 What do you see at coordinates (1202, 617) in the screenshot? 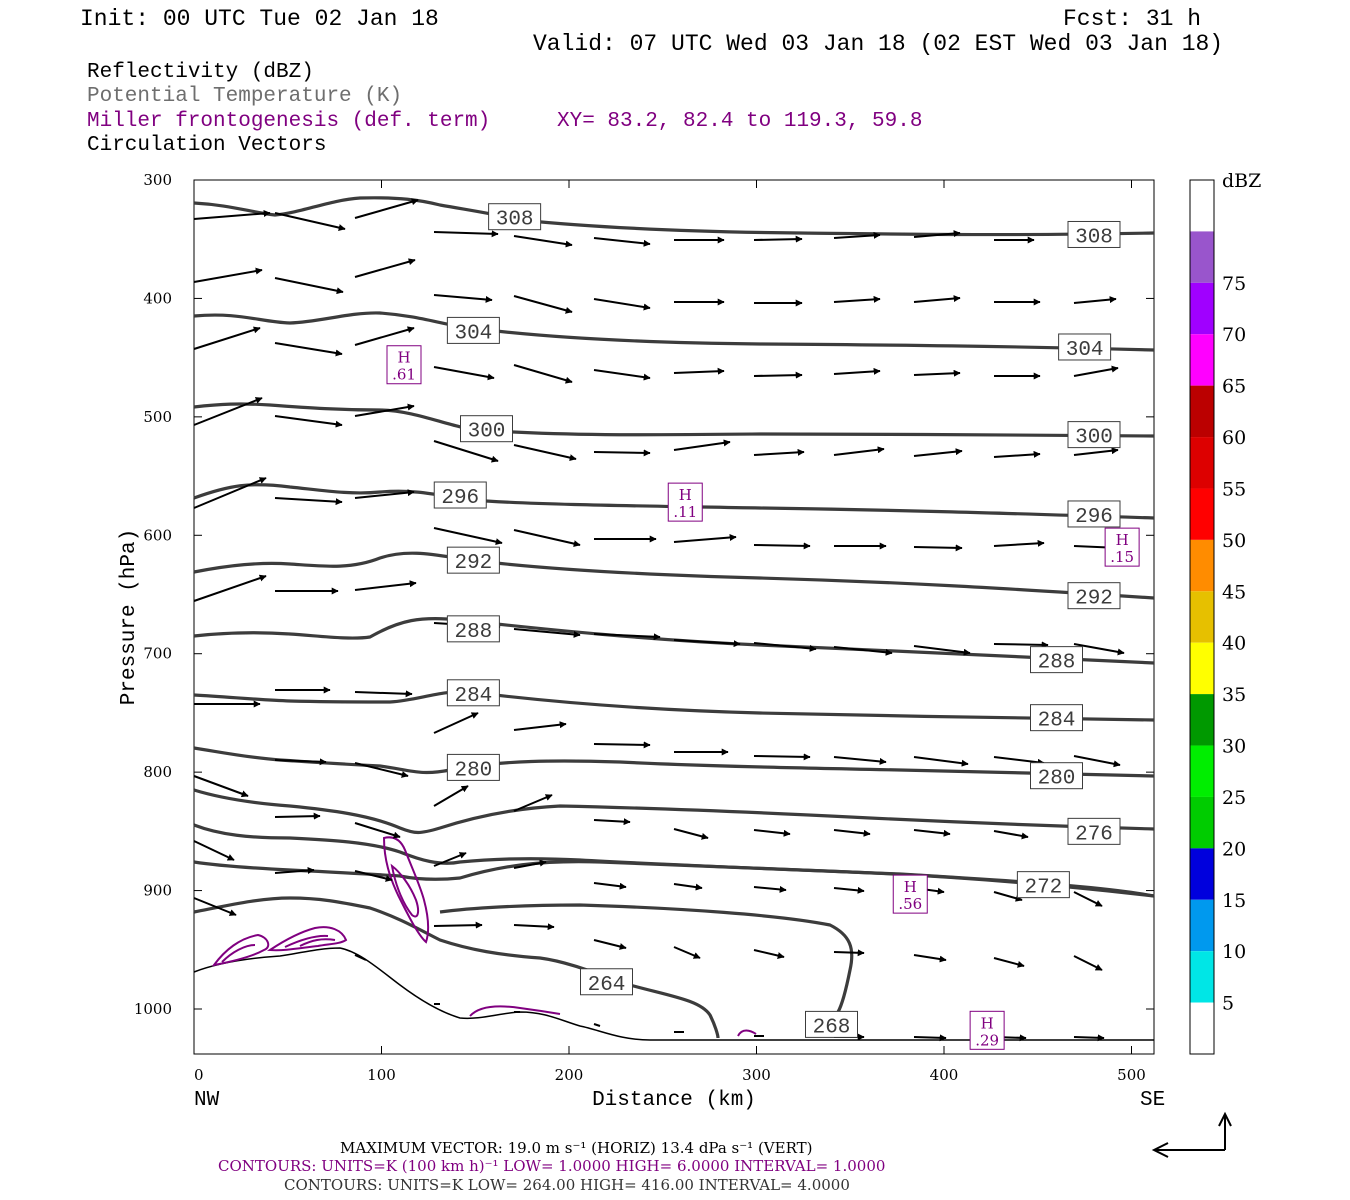
I see `colorbar-frame` at bounding box center [1202, 617].